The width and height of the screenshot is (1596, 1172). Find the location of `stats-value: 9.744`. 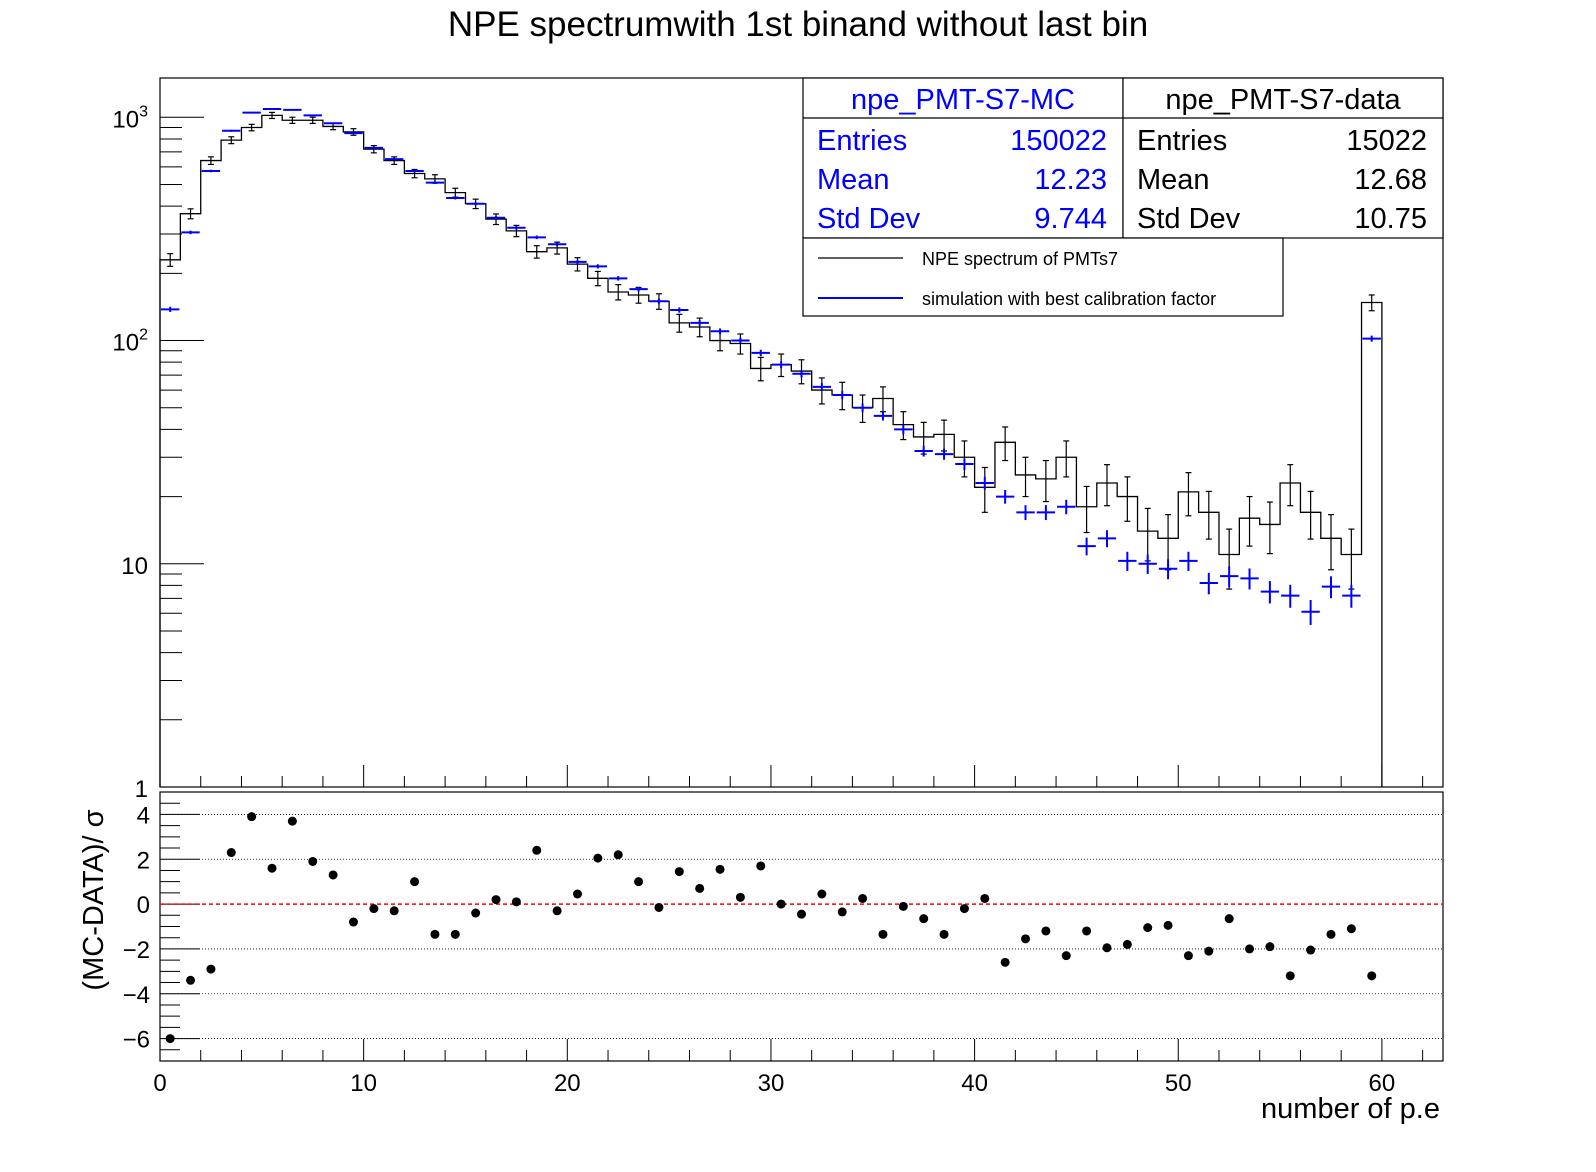

stats-value: 9.744 is located at coordinates (1070, 219).